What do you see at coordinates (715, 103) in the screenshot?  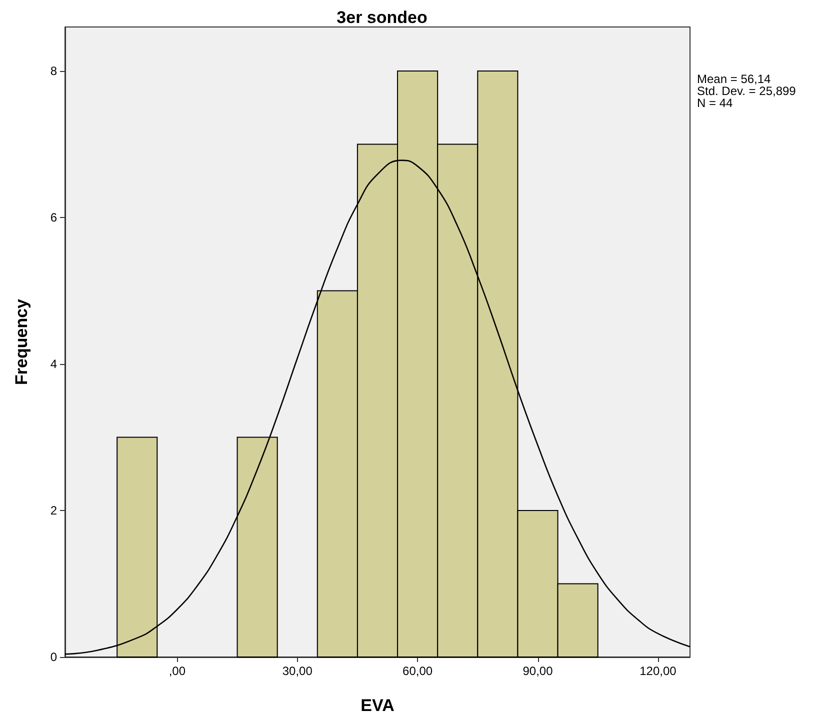 I see `text: N = 44` at bounding box center [715, 103].